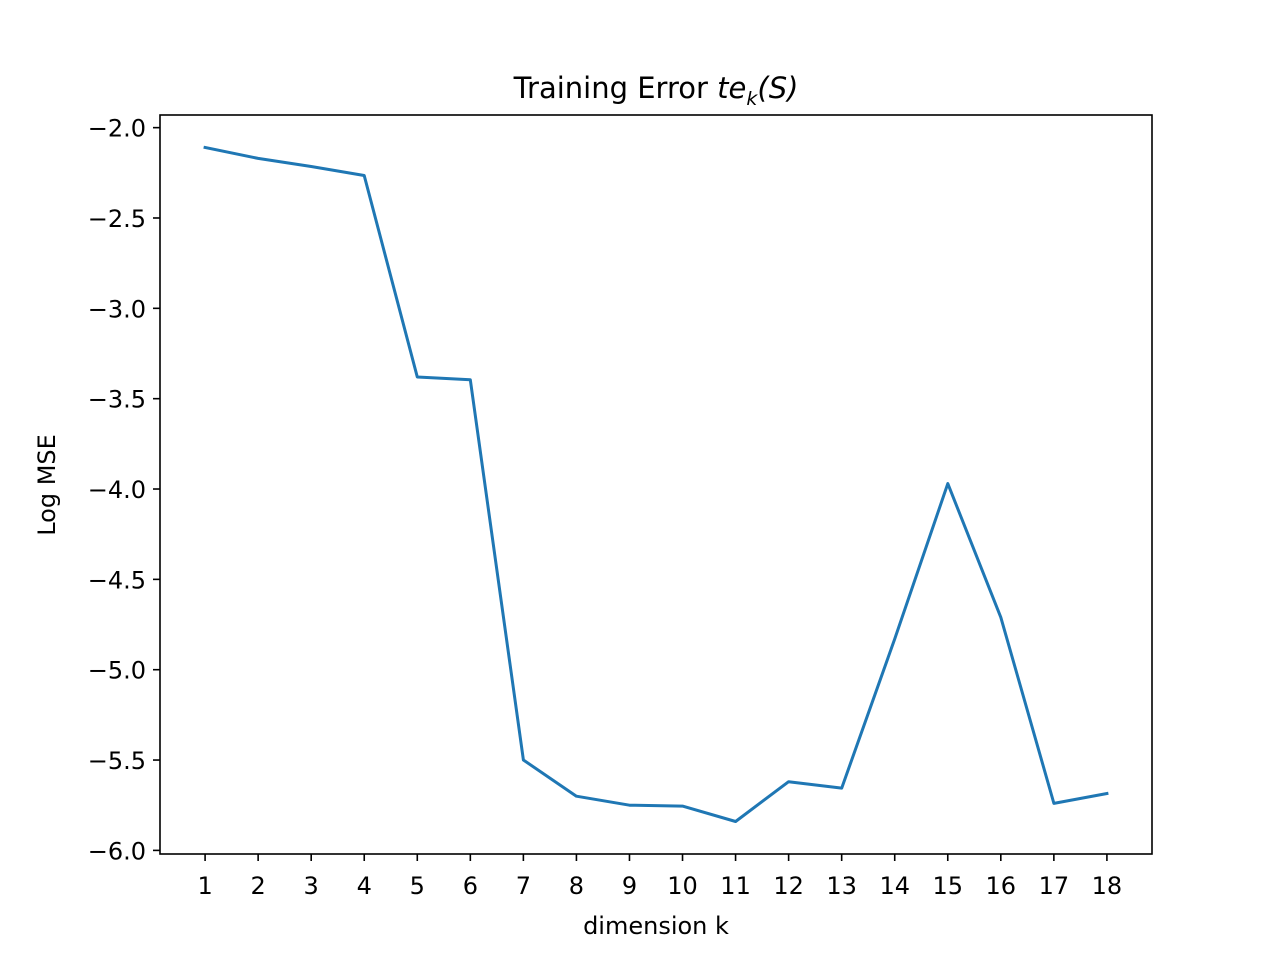  What do you see at coordinates (47, 485) in the screenshot?
I see `y-axis-label: Log MSE` at bounding box center [47, 485].